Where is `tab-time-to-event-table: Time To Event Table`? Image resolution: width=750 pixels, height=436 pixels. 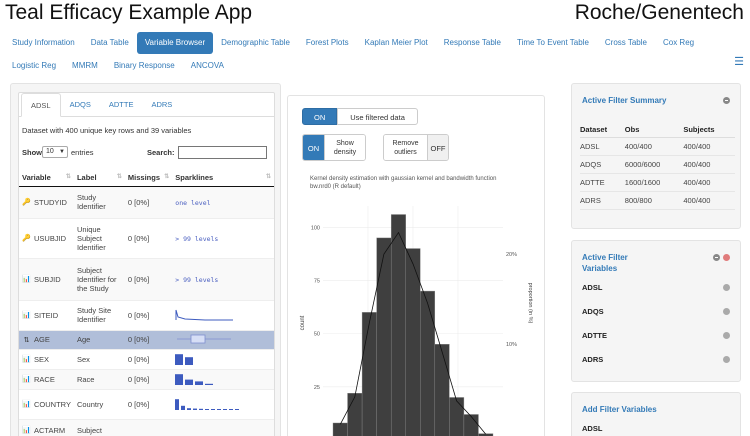 tab-time-to-event-table: Time To Event Table is located at coordinates (553, 42).